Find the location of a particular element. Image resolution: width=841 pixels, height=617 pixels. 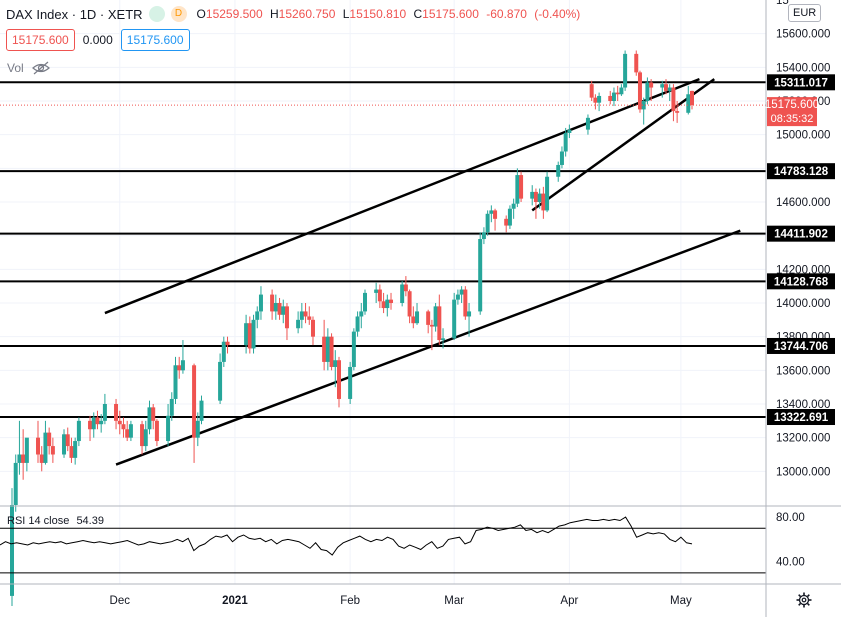

level-label: 14411.902 is located at coordinates (801, 235).